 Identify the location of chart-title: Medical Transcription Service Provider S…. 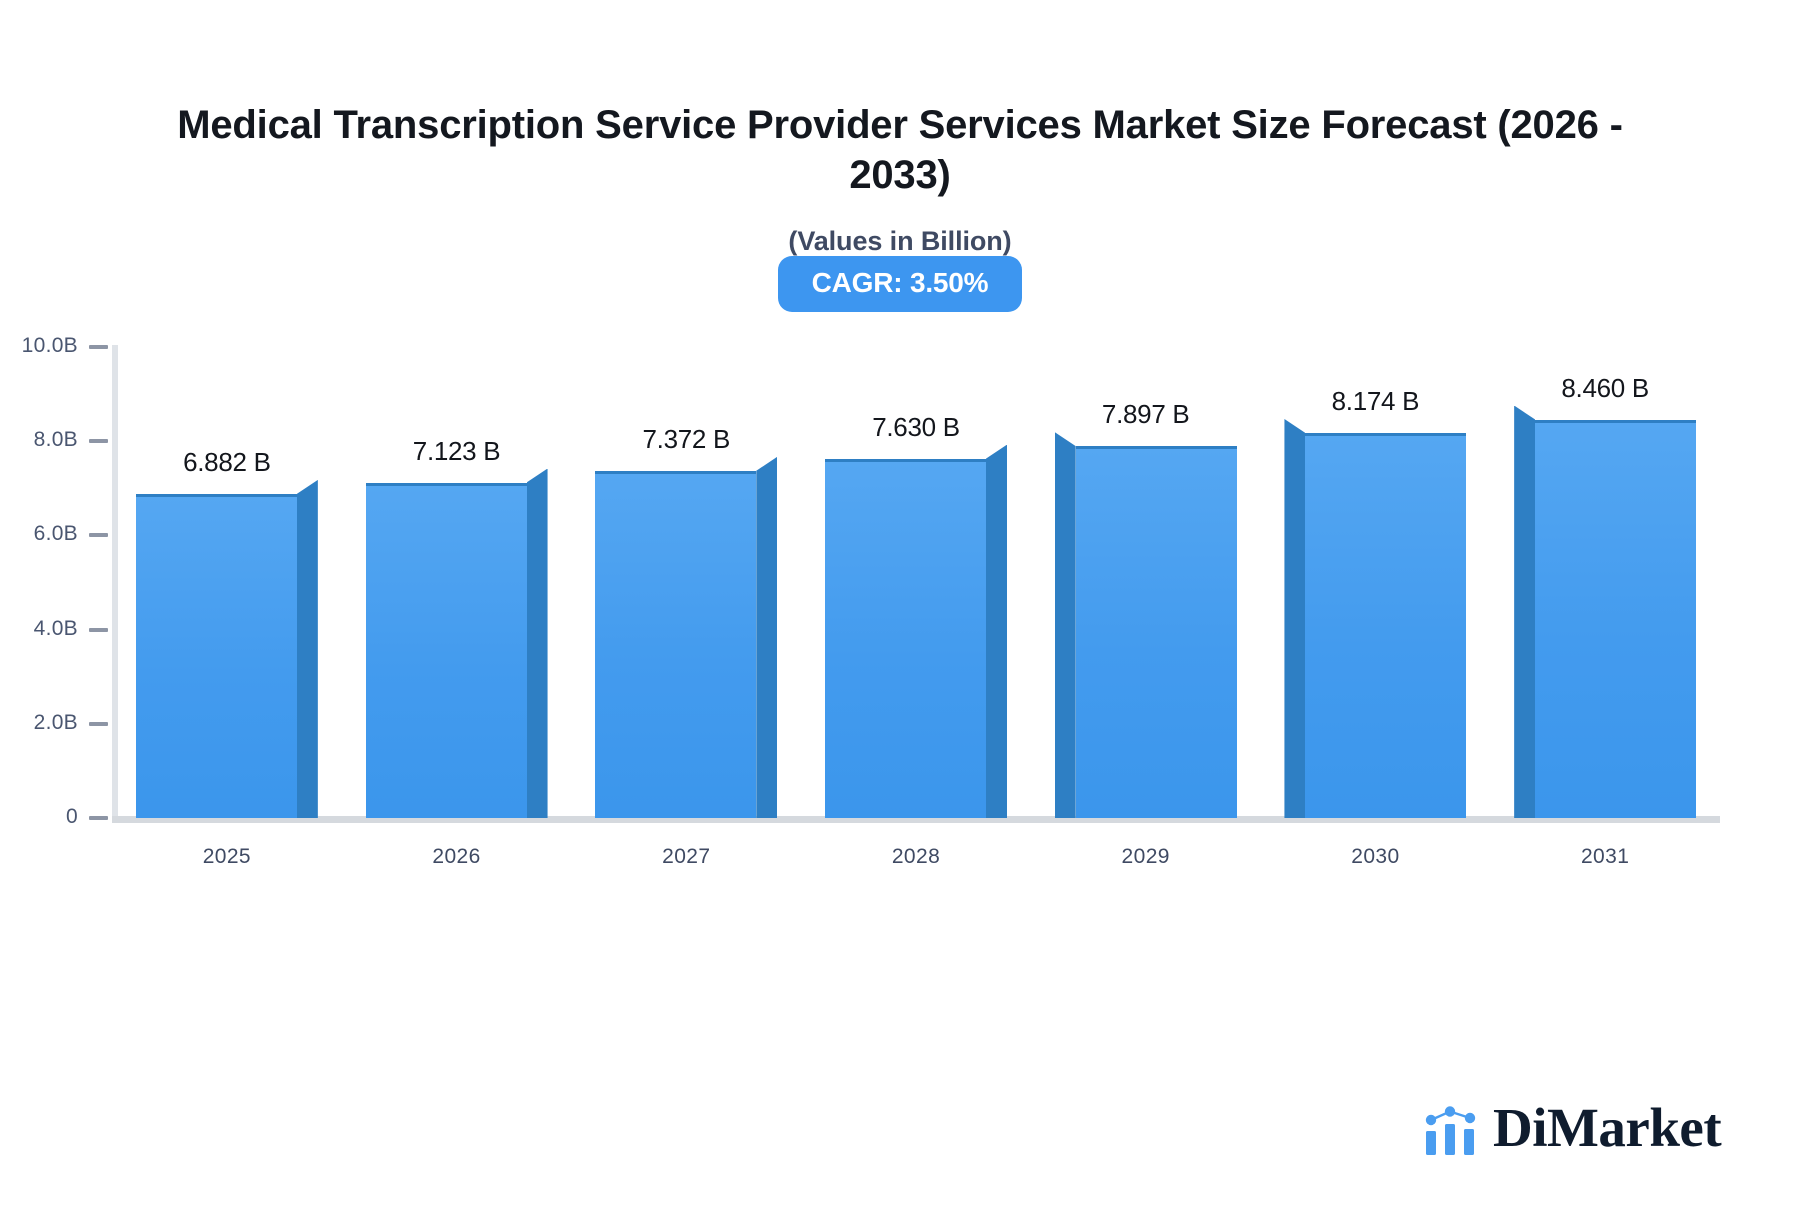
(900, 150).